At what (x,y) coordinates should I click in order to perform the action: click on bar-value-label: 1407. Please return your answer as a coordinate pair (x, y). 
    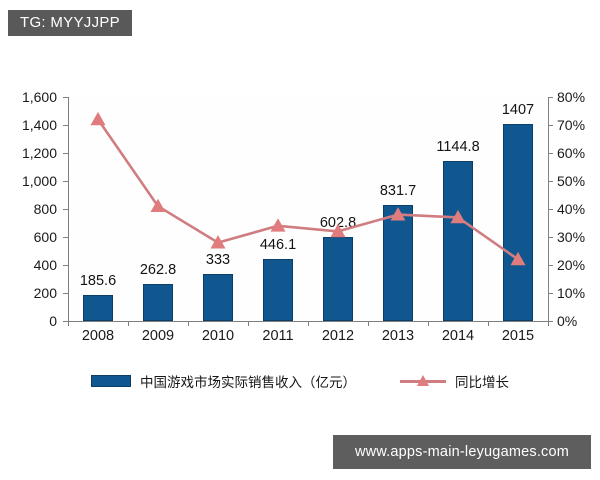
    Looking at the image, I should click on (518, 110).